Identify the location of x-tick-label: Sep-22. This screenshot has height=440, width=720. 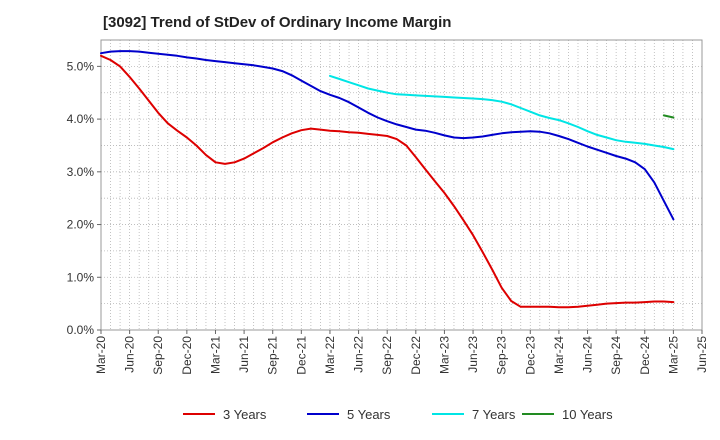
(387, 355).